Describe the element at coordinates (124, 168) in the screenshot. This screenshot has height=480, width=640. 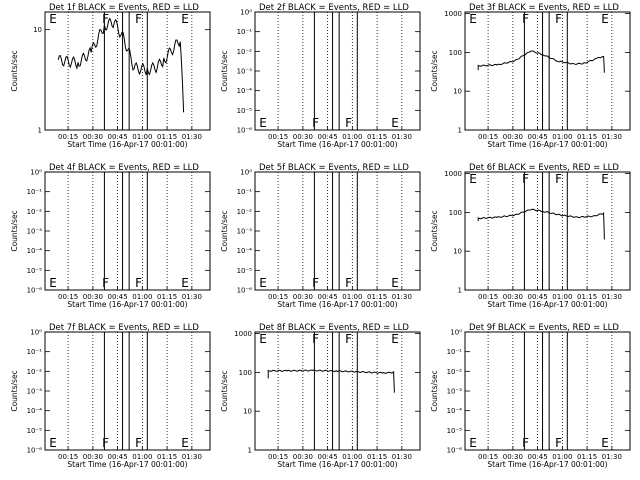
I see `chart-title: Det 4f BLACK = Events, RED = LLD` at that location.